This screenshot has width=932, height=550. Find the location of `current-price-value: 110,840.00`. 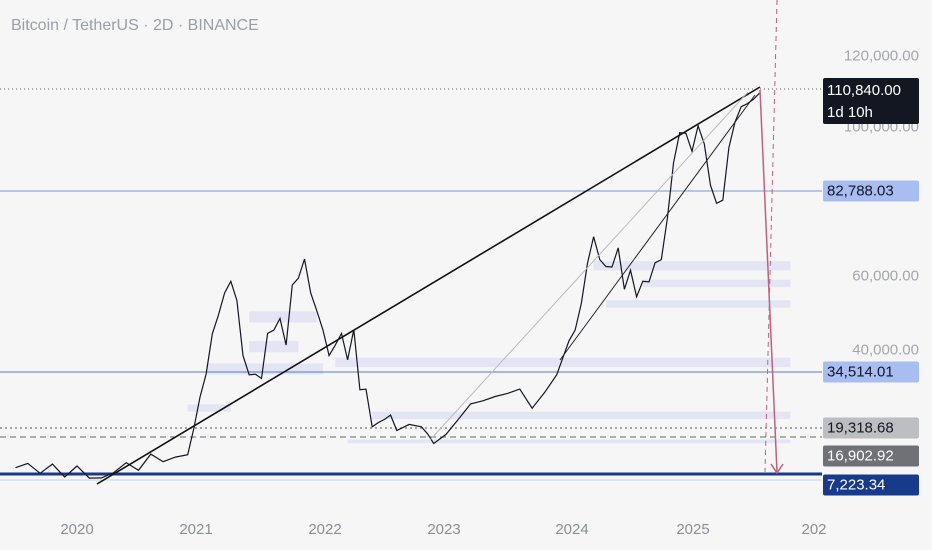

current-price-value: 110,840.00 is located at coordinates (864, 90).